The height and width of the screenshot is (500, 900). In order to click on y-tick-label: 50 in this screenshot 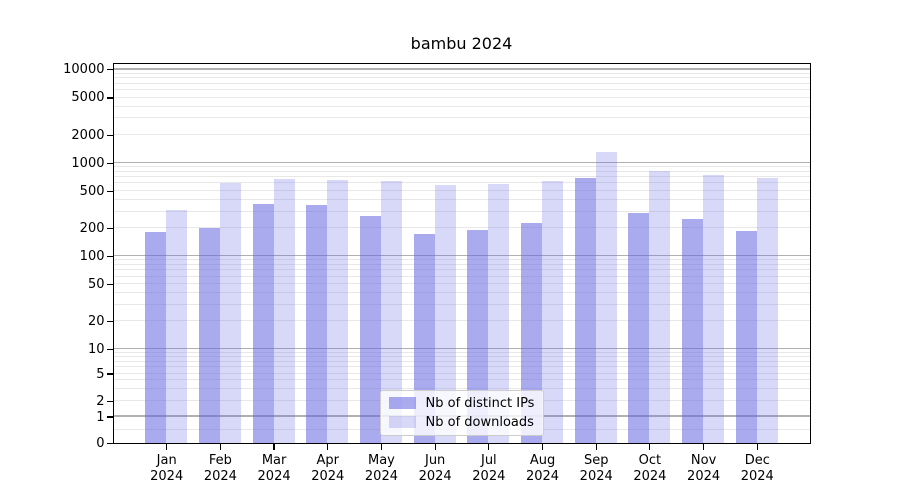, I will do `click(96, 285)`.